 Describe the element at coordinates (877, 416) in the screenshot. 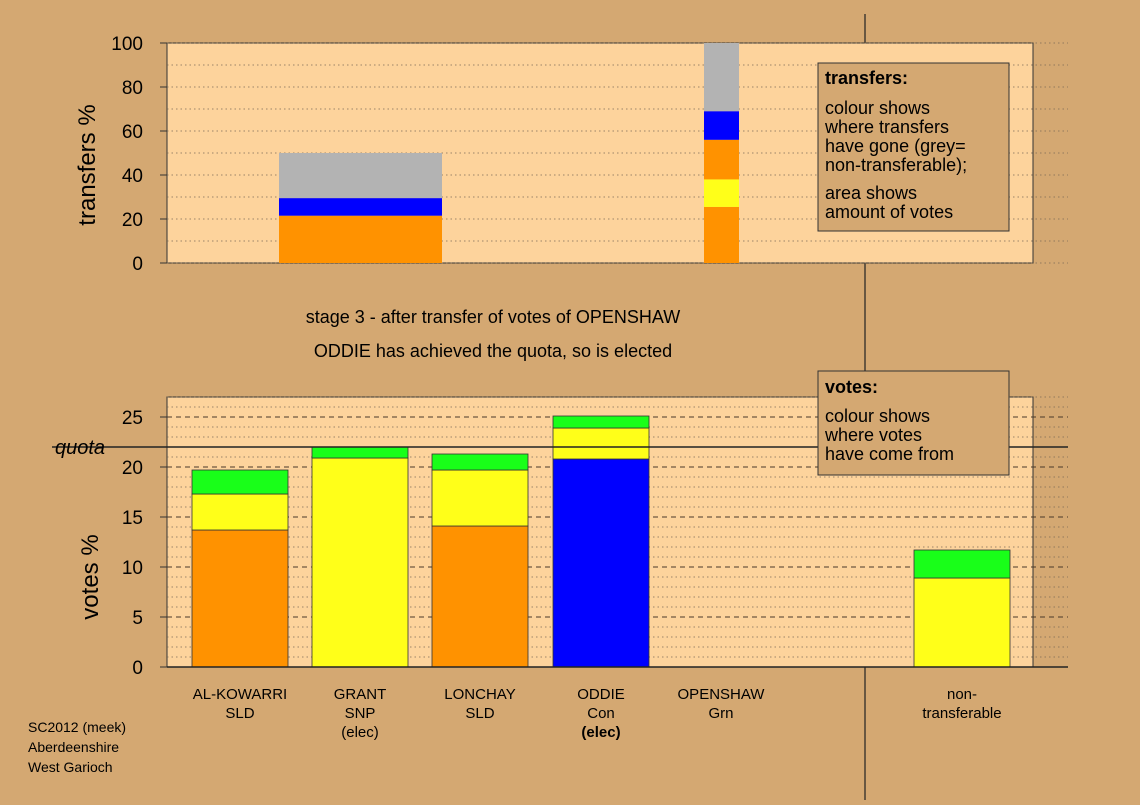

I see `votes-legend-line: colour shows` at that location.